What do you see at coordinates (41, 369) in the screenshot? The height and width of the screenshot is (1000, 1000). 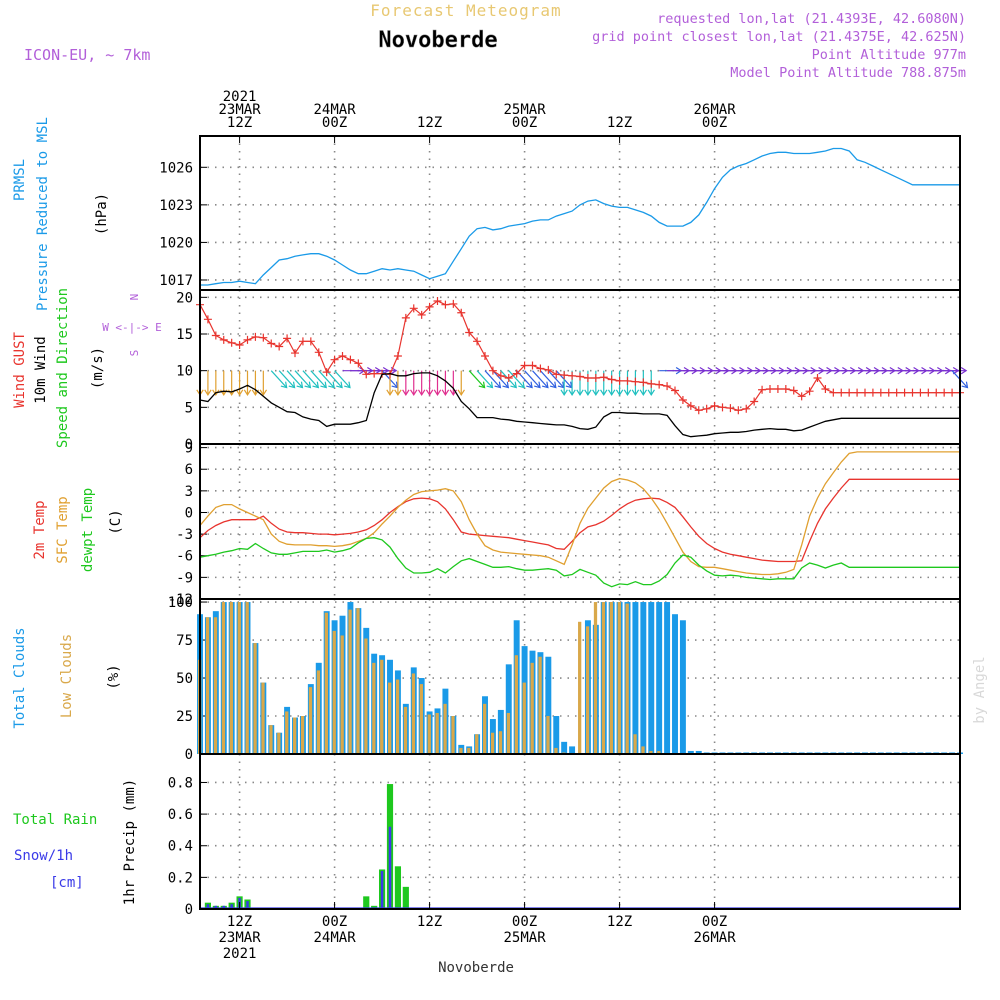 I see `wind-ylabel-10m: 10m Wind` at bounding box center [41, 369].